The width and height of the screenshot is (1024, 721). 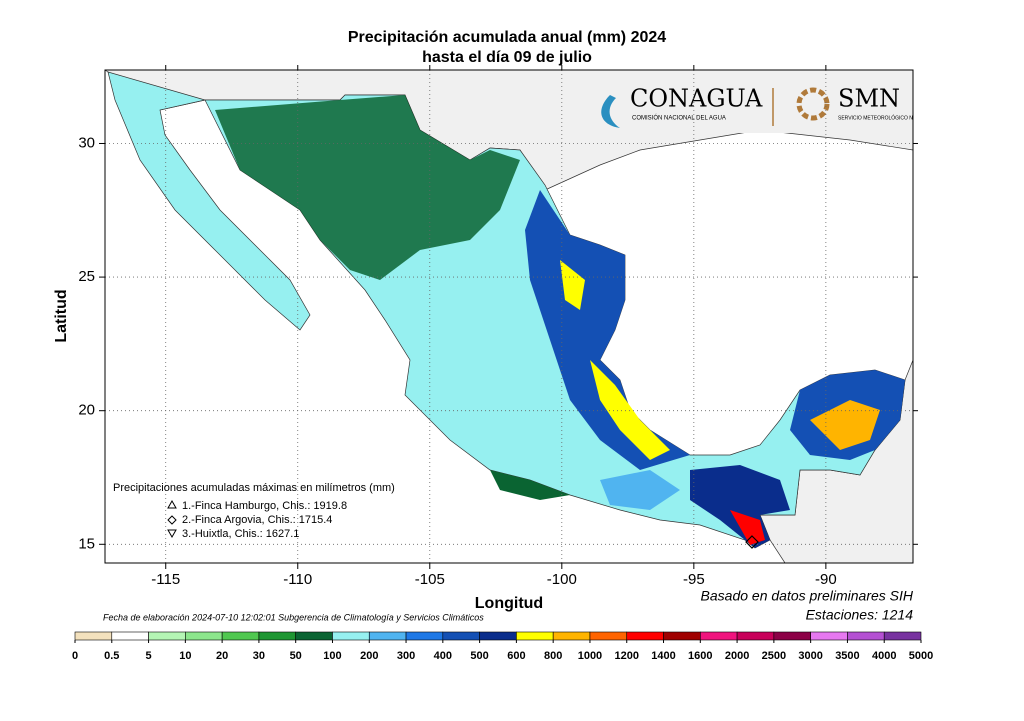 I want to click on x-tick-label: -90, so click(x=826, y=579).